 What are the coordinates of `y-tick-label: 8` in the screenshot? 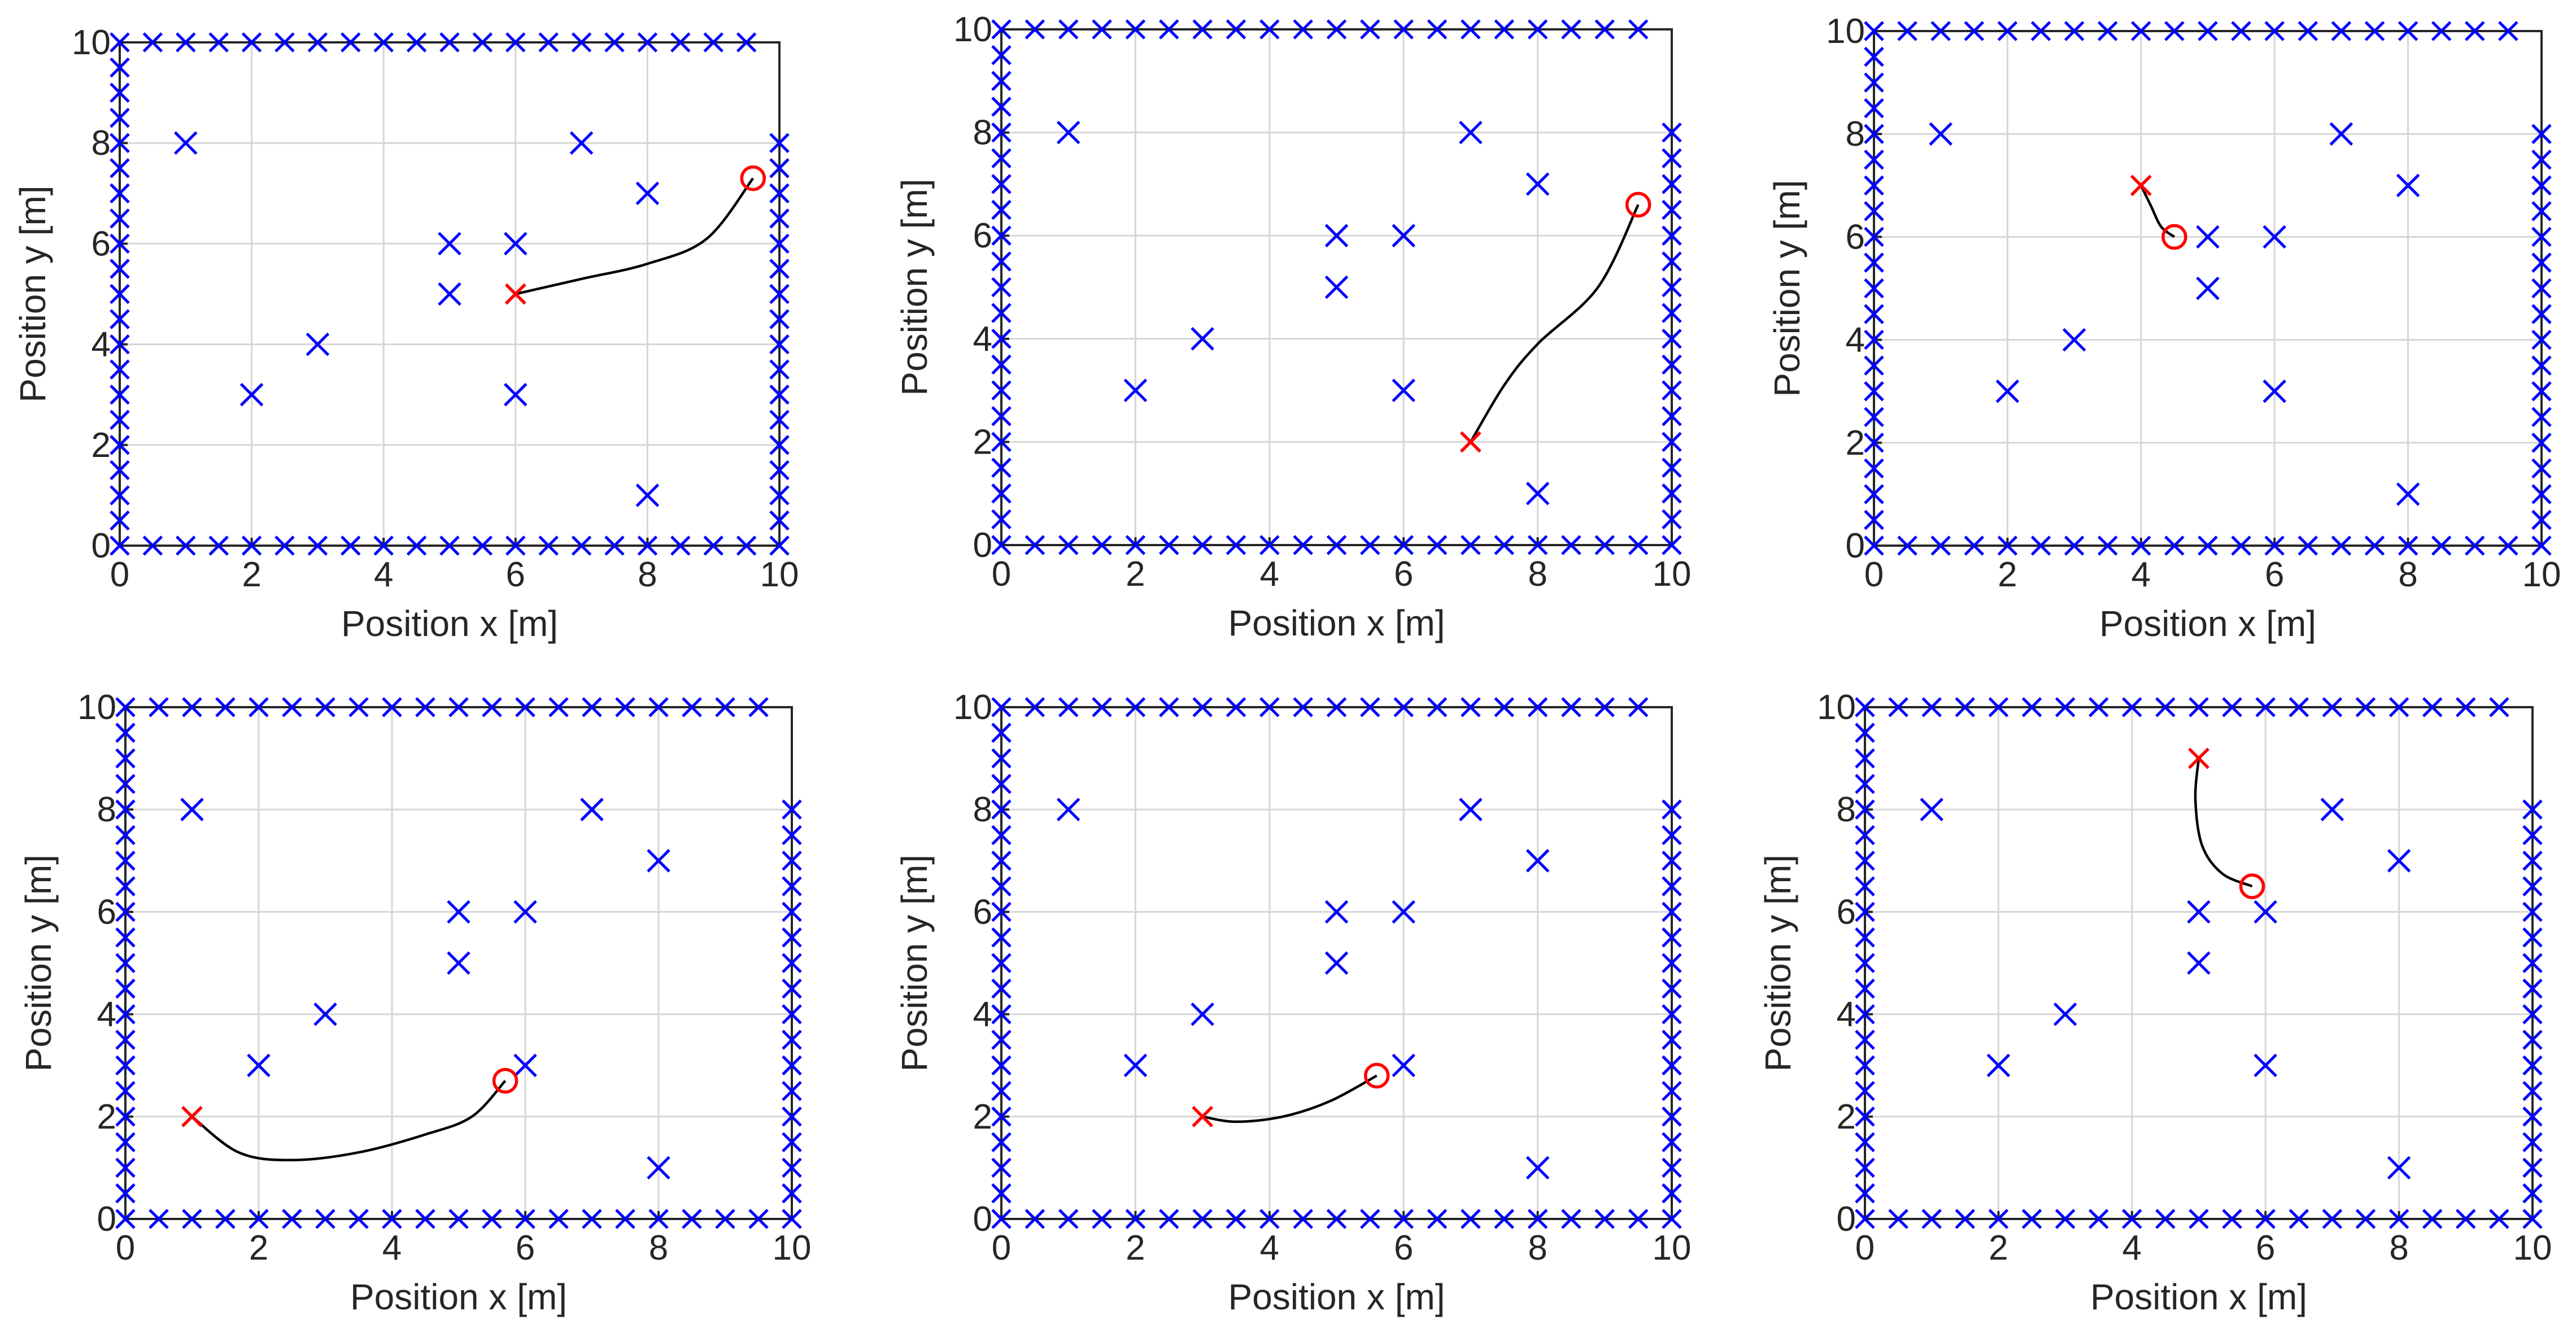 It's located at (982, 809).